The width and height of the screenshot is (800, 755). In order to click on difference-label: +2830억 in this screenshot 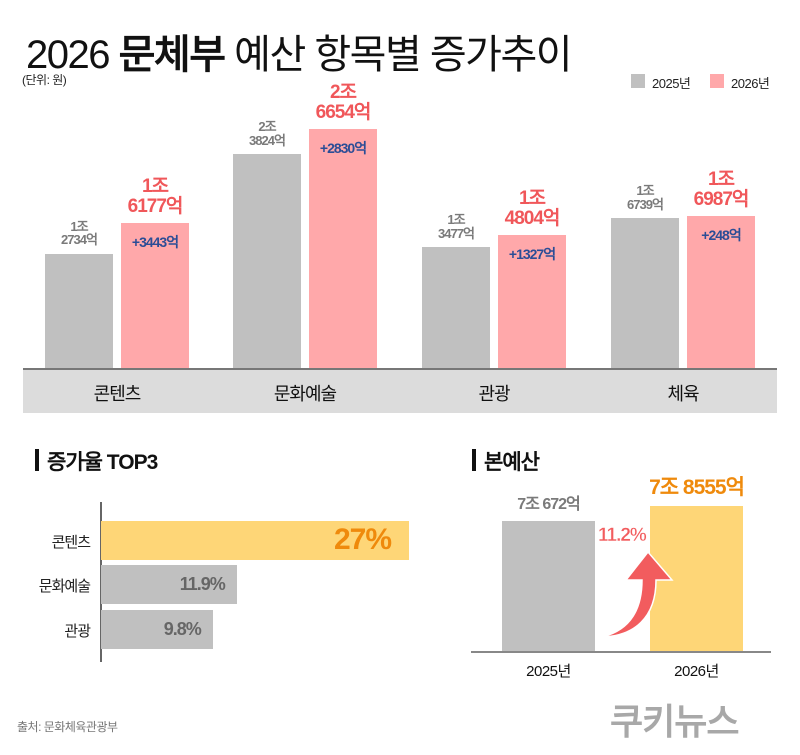, I will do `click(343, 148)`.